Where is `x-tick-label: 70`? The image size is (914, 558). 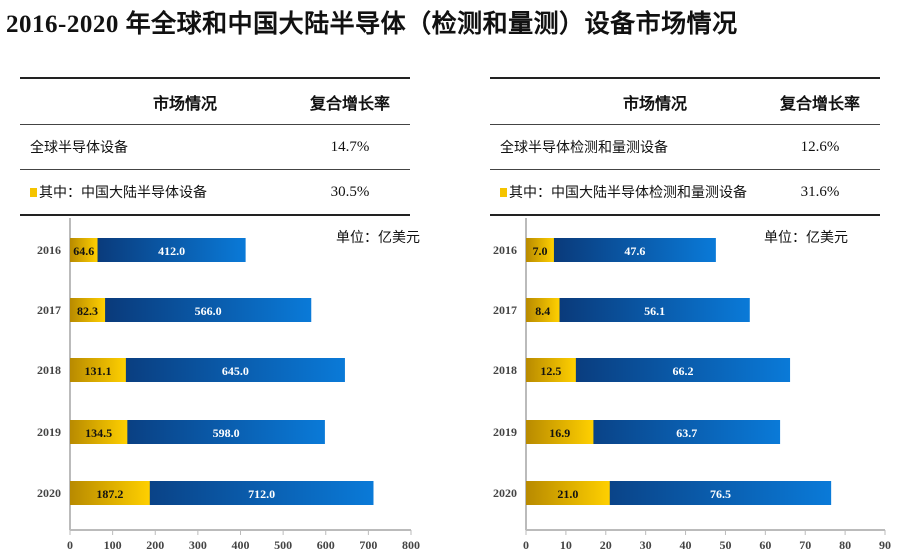 x-tick-label: 70 is located at coordinates (805, 545).